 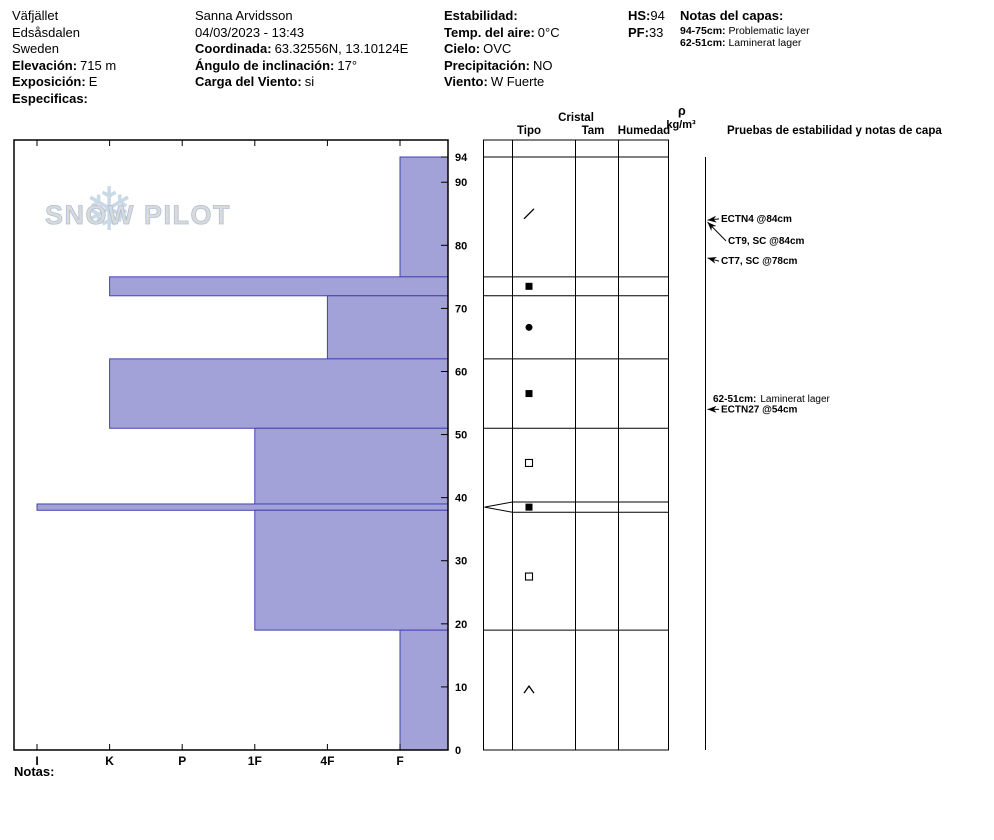 I want to click on aspect-value: E, so click(x=93, y=82).